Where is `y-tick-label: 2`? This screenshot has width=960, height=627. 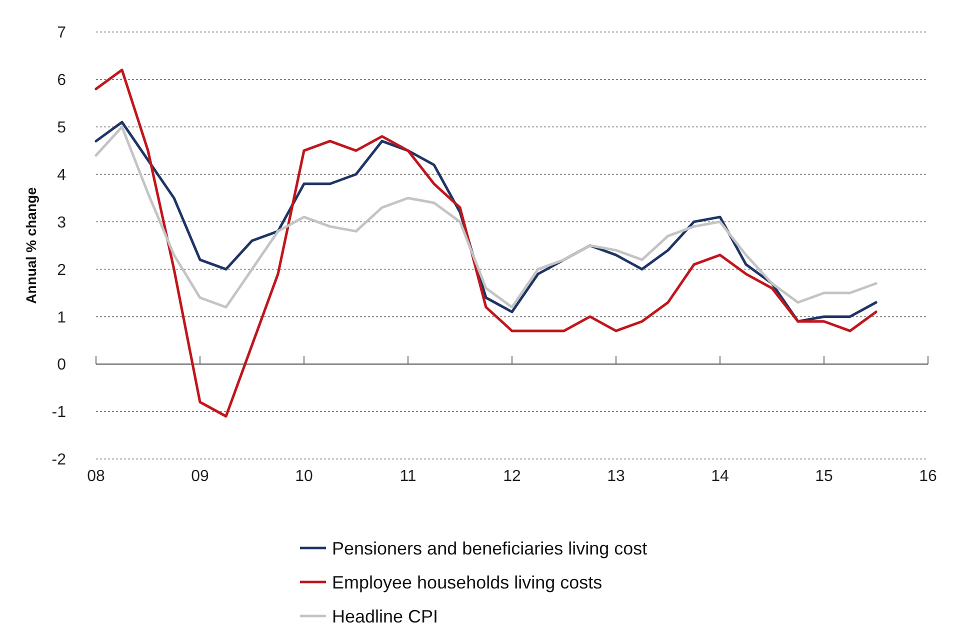 y-tick-label: 2 is located at coordinates (61, 270).